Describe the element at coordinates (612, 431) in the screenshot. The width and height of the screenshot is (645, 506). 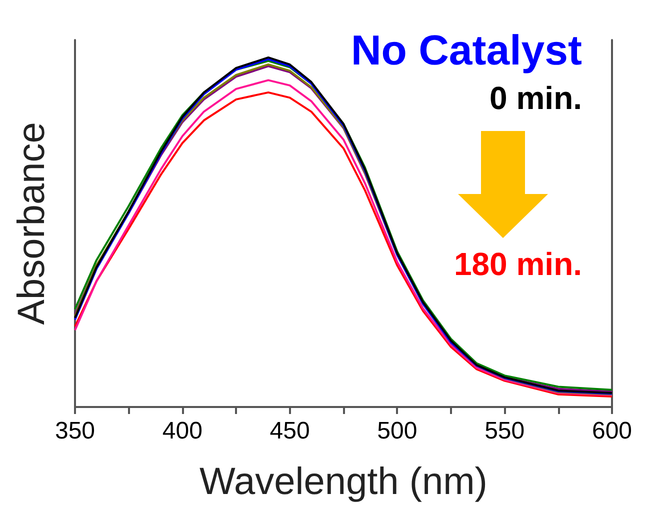
I see `x-tick-label: 600` at that location.